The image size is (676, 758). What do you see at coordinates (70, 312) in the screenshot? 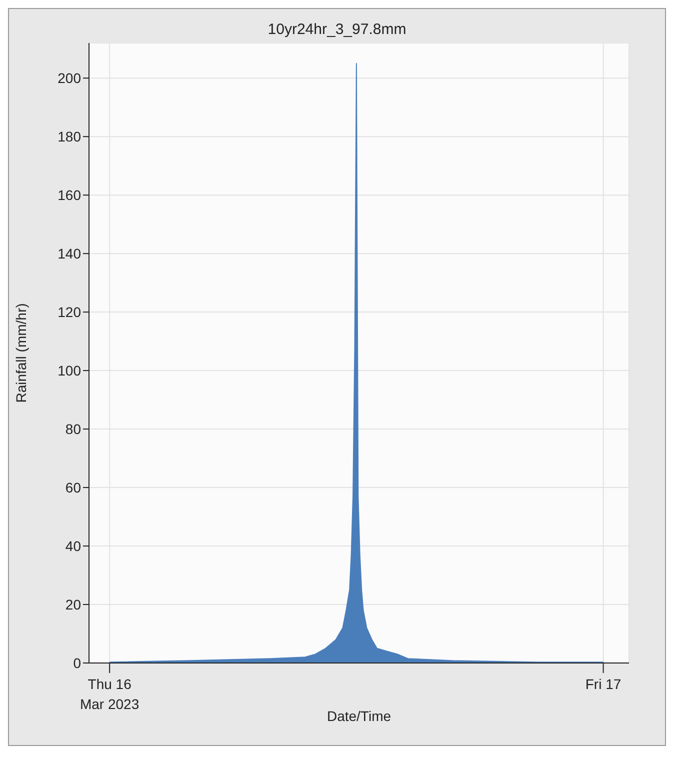
I see `y-tick-label: 120` at bounding box center [70, 312].